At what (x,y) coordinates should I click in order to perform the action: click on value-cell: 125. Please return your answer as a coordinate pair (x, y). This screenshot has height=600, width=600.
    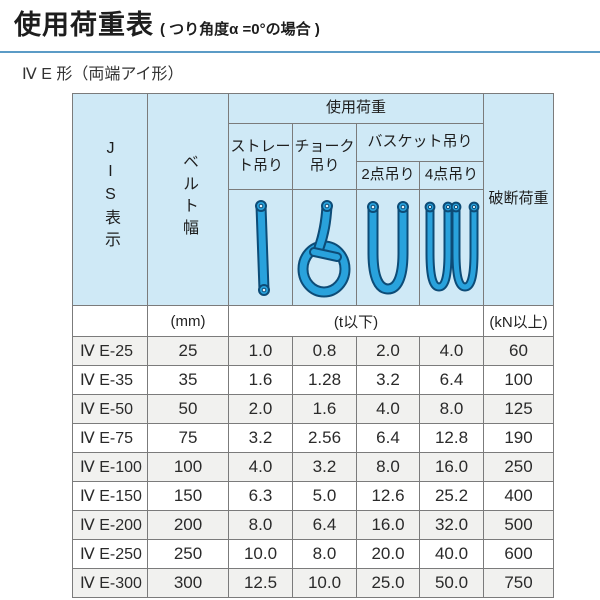
    Looking at the image, I should click on (518, 409).